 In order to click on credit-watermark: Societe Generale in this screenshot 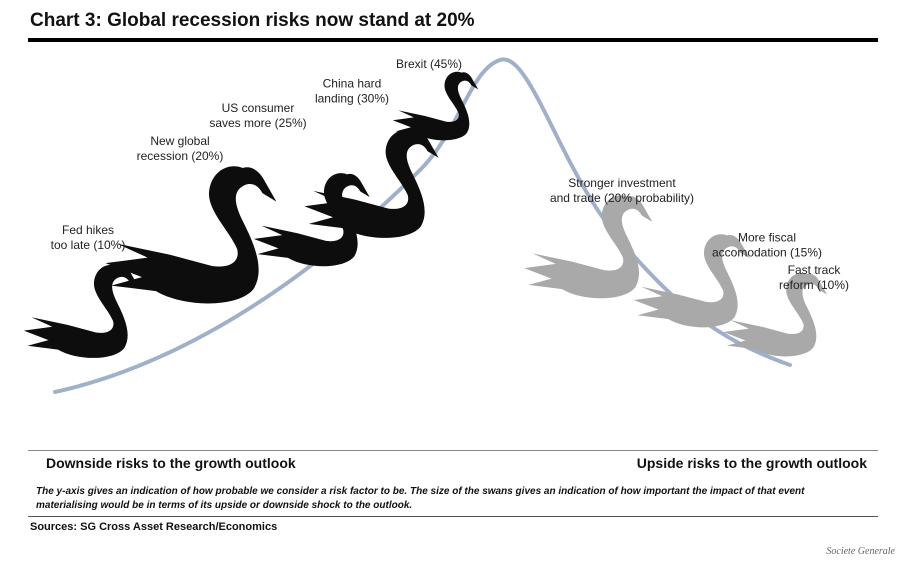, I will do `click(860, 551)`.